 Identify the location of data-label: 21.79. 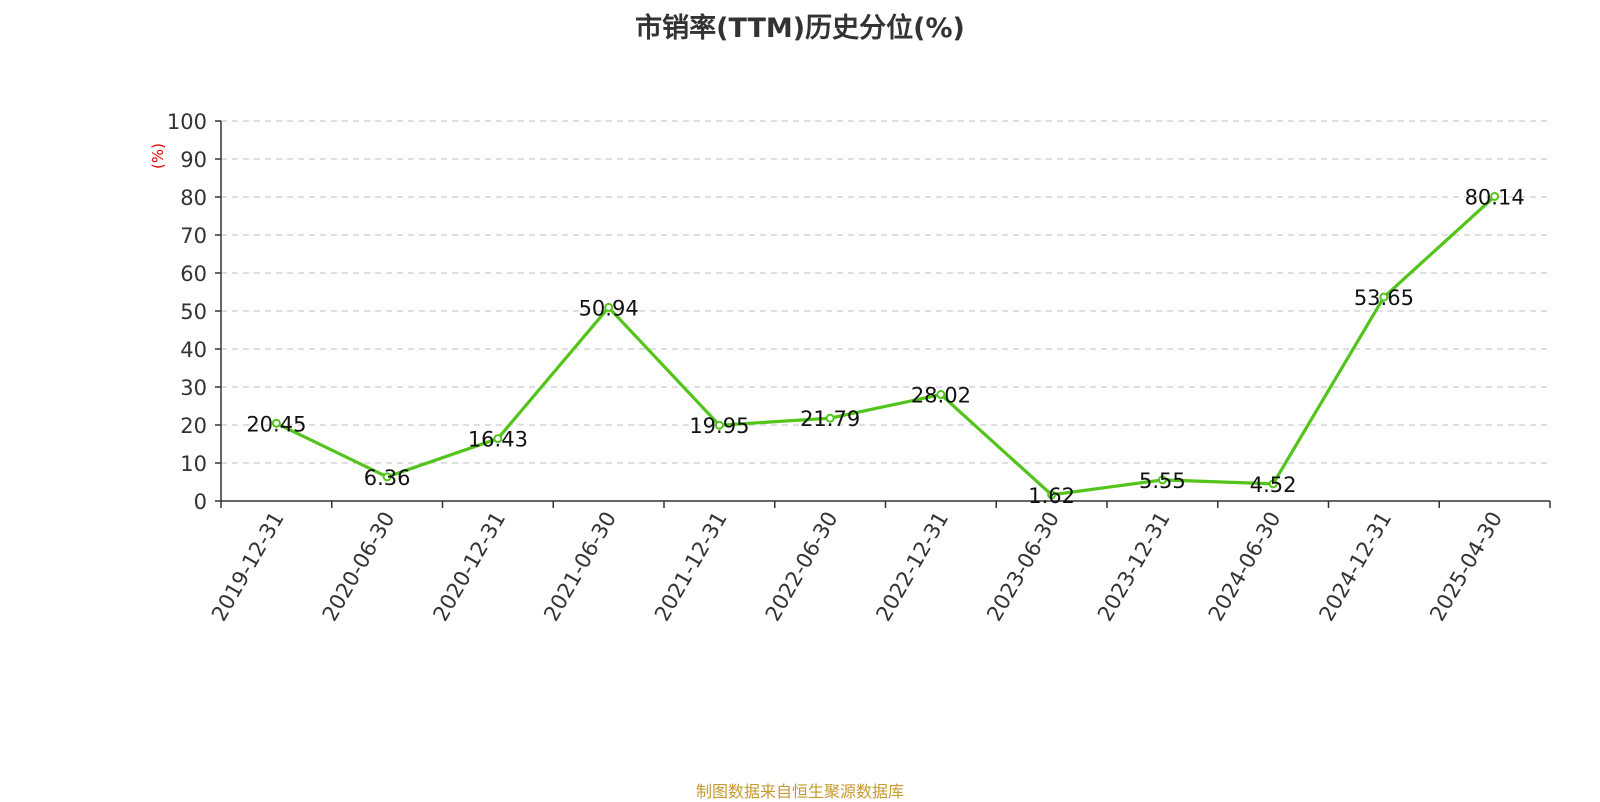
(830, 419).